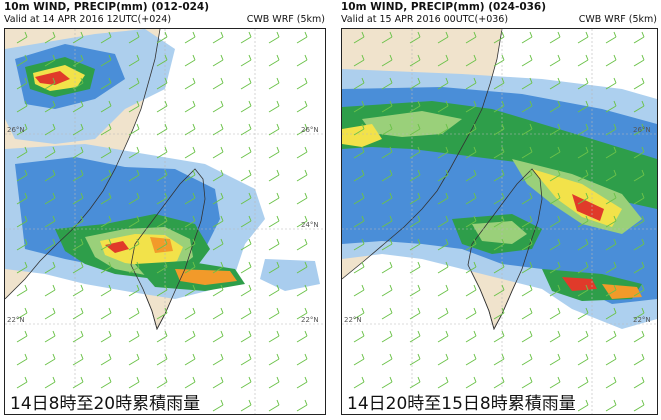 The image size is (661, 420). I want to click on taiwan-coastline, so click(505, 249).